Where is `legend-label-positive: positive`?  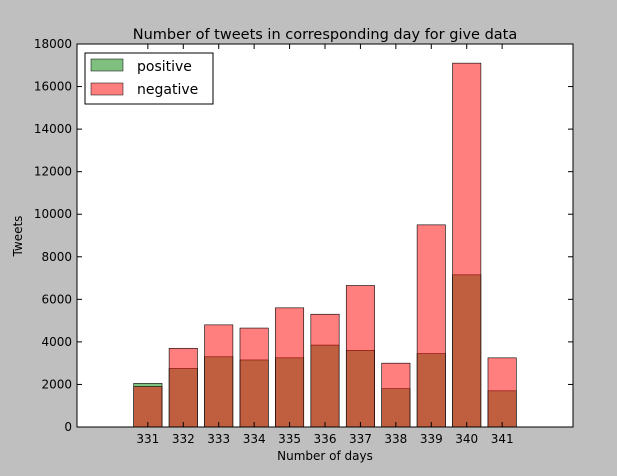 legend-label-positive: positive is located at coordinates (164, 67).